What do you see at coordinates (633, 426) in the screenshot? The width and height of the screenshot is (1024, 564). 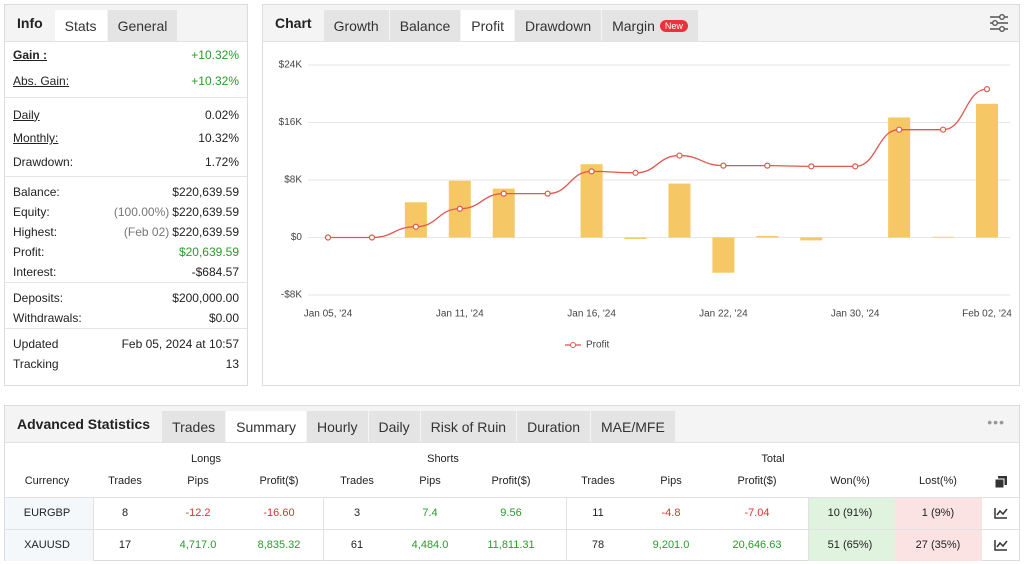 I see `tab: MAE/MFE` at bounding box center [633, 426].